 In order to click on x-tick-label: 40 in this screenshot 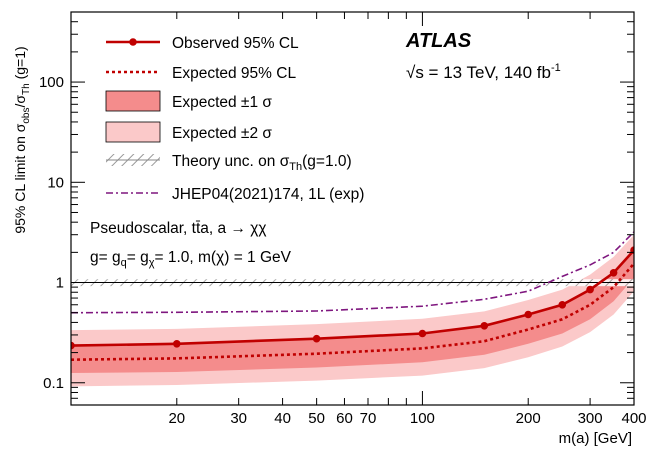, I will do `click(282, 418)`.